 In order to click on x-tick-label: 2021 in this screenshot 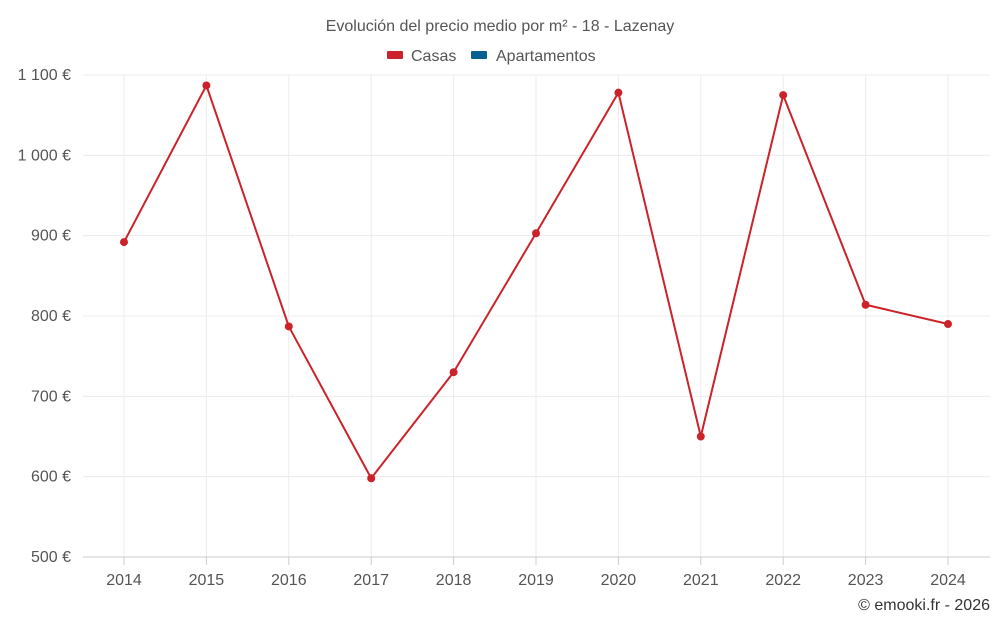, I will do `click(701, 580)`.